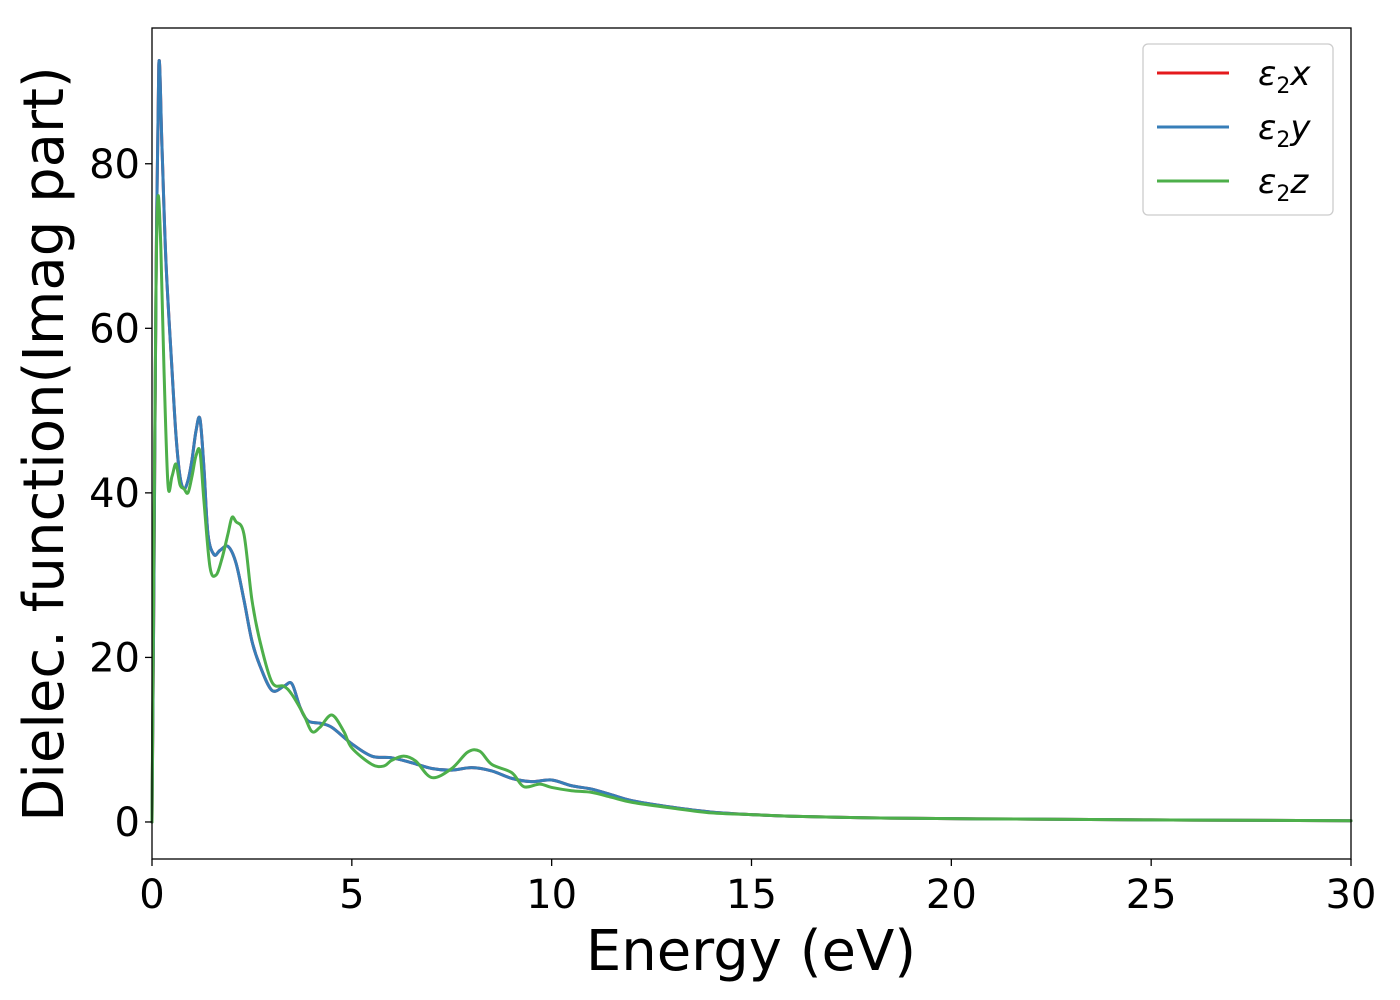 Image resolution: width=1400 pixels, height=1000 pixels. What do you see at coordinates (351, 895) in the screenshot?
I see `x-tick-label: 5` at bounding box center [351, 895].